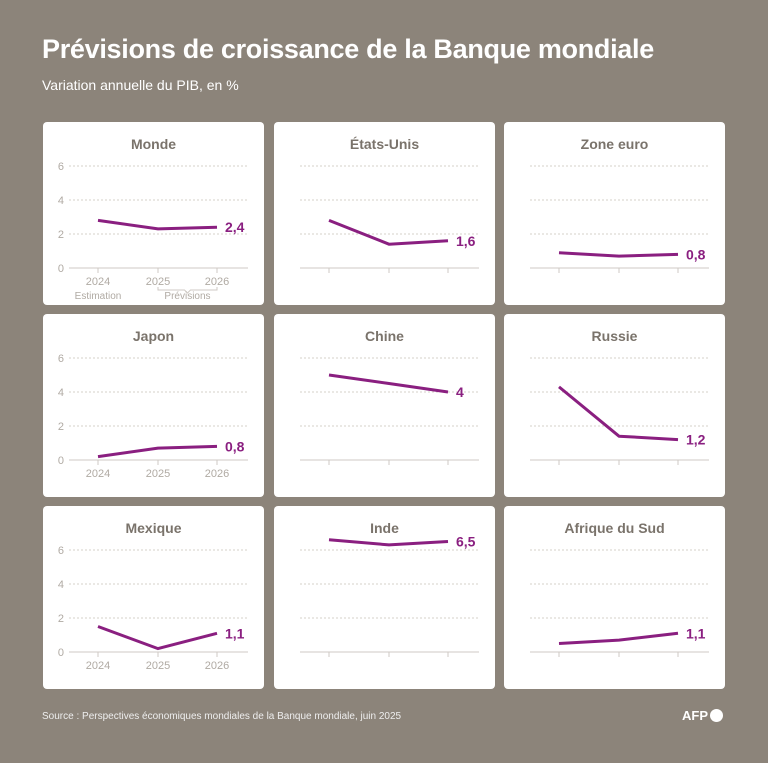 Image resolution: width=768 pixels, height=763 pixels. Describe the element at coordinates (153, 528) in the screenshot. I see `chart-title: Mexique` at that location.